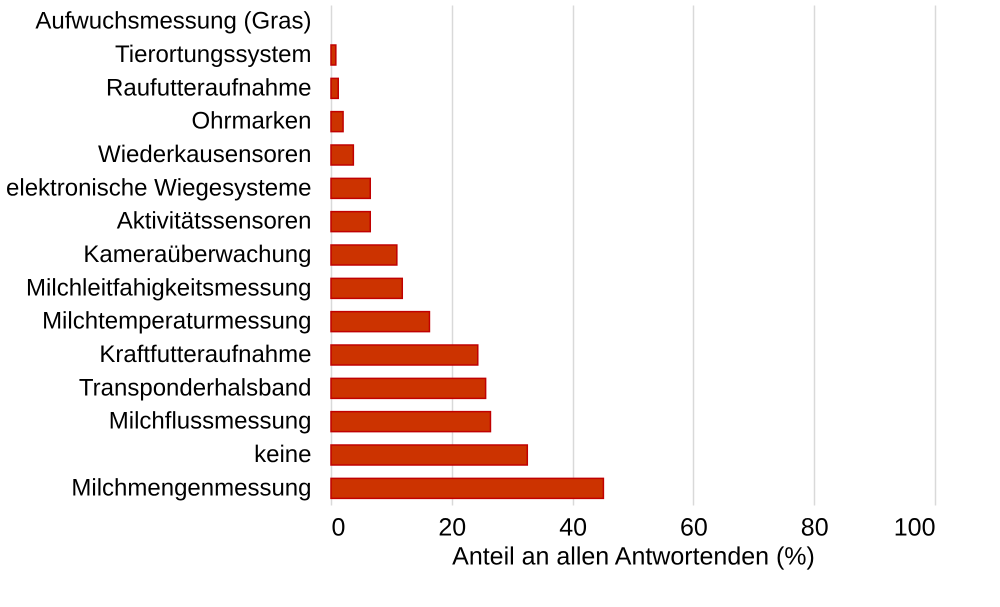 The image size is (1000, 607). What do you see at coordinates (452, 528) in the screenshot?
I see `x-tick-label: 20` at bounding box center [452, 528].